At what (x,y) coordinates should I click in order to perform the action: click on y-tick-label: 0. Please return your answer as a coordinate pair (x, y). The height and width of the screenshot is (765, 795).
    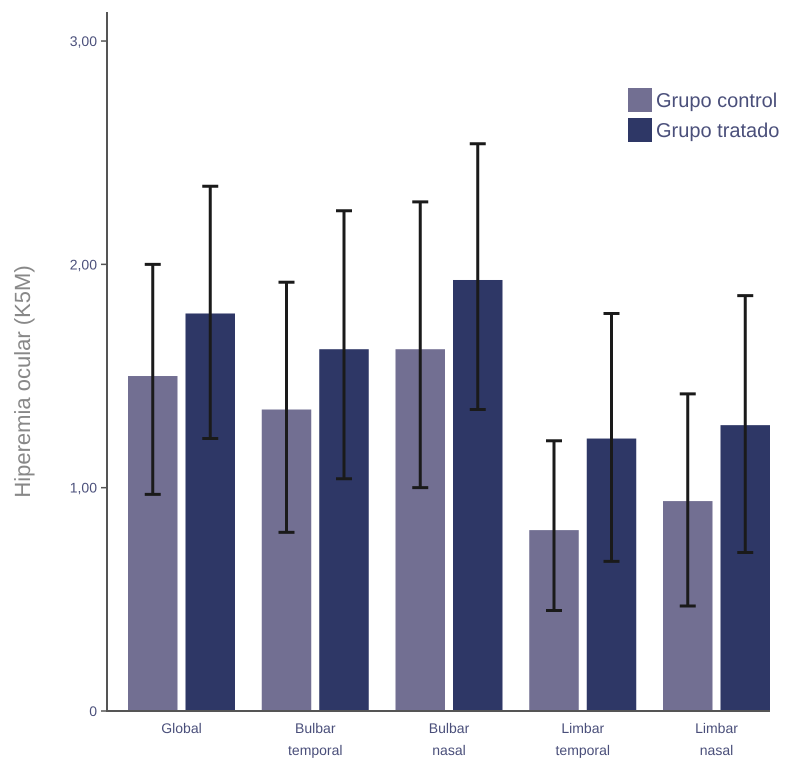
    Looking at the image, I should click on (93, 710).